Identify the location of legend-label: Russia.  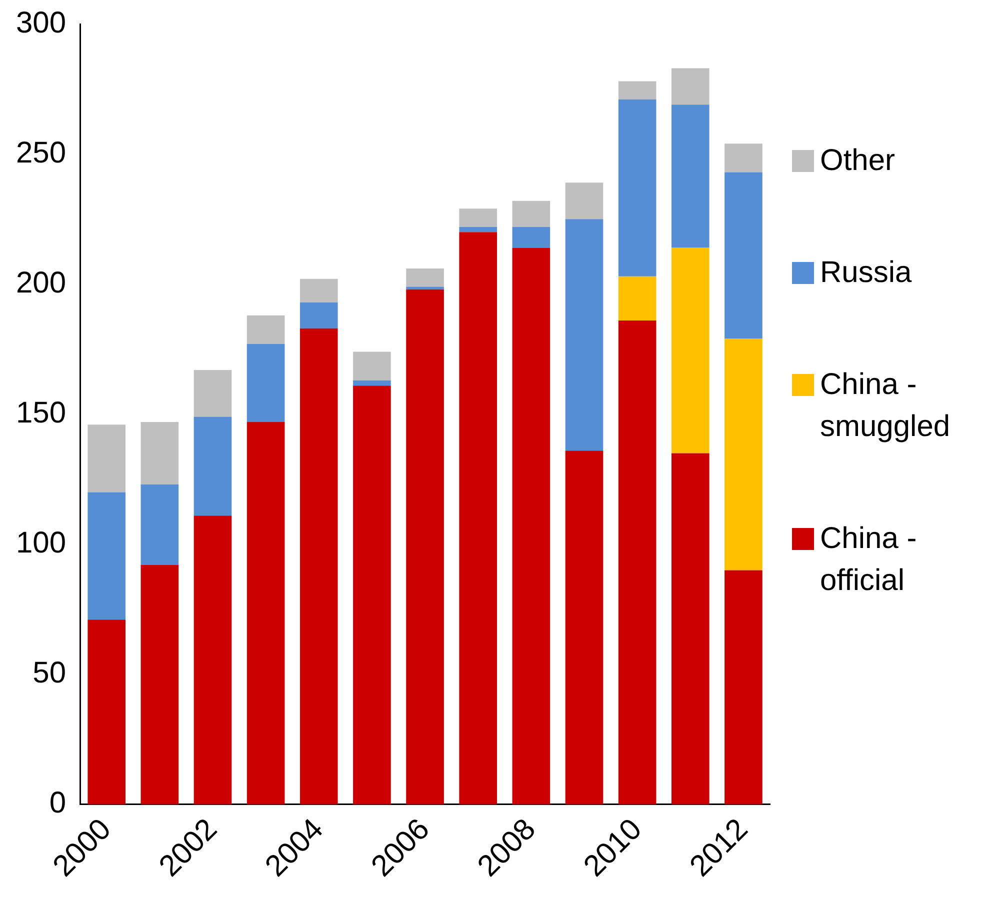
(866, 273).